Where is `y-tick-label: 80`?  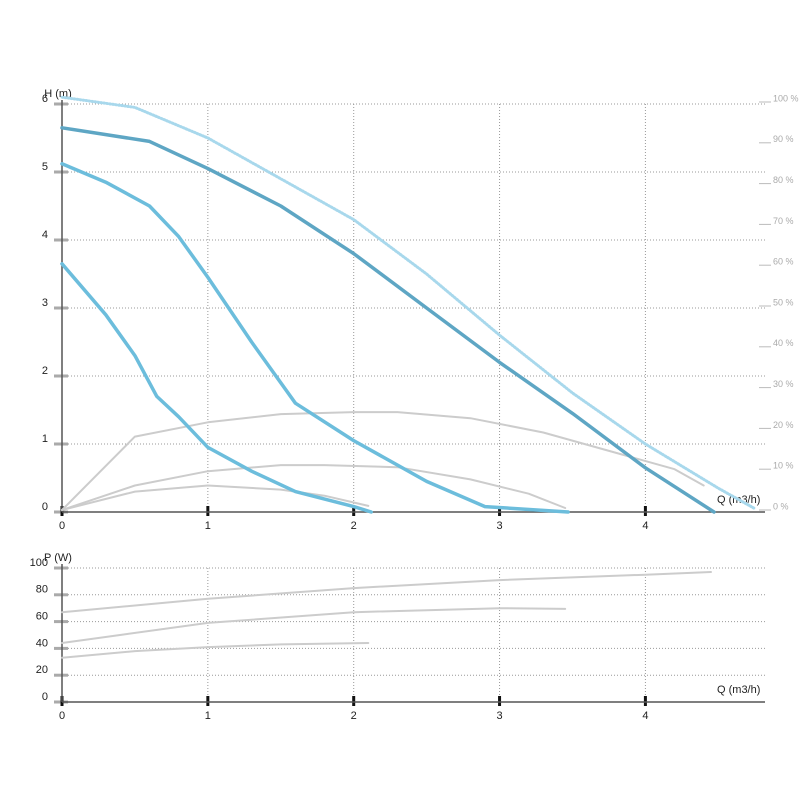
y-tick-label: 80 is located at coordinates (42, 590).